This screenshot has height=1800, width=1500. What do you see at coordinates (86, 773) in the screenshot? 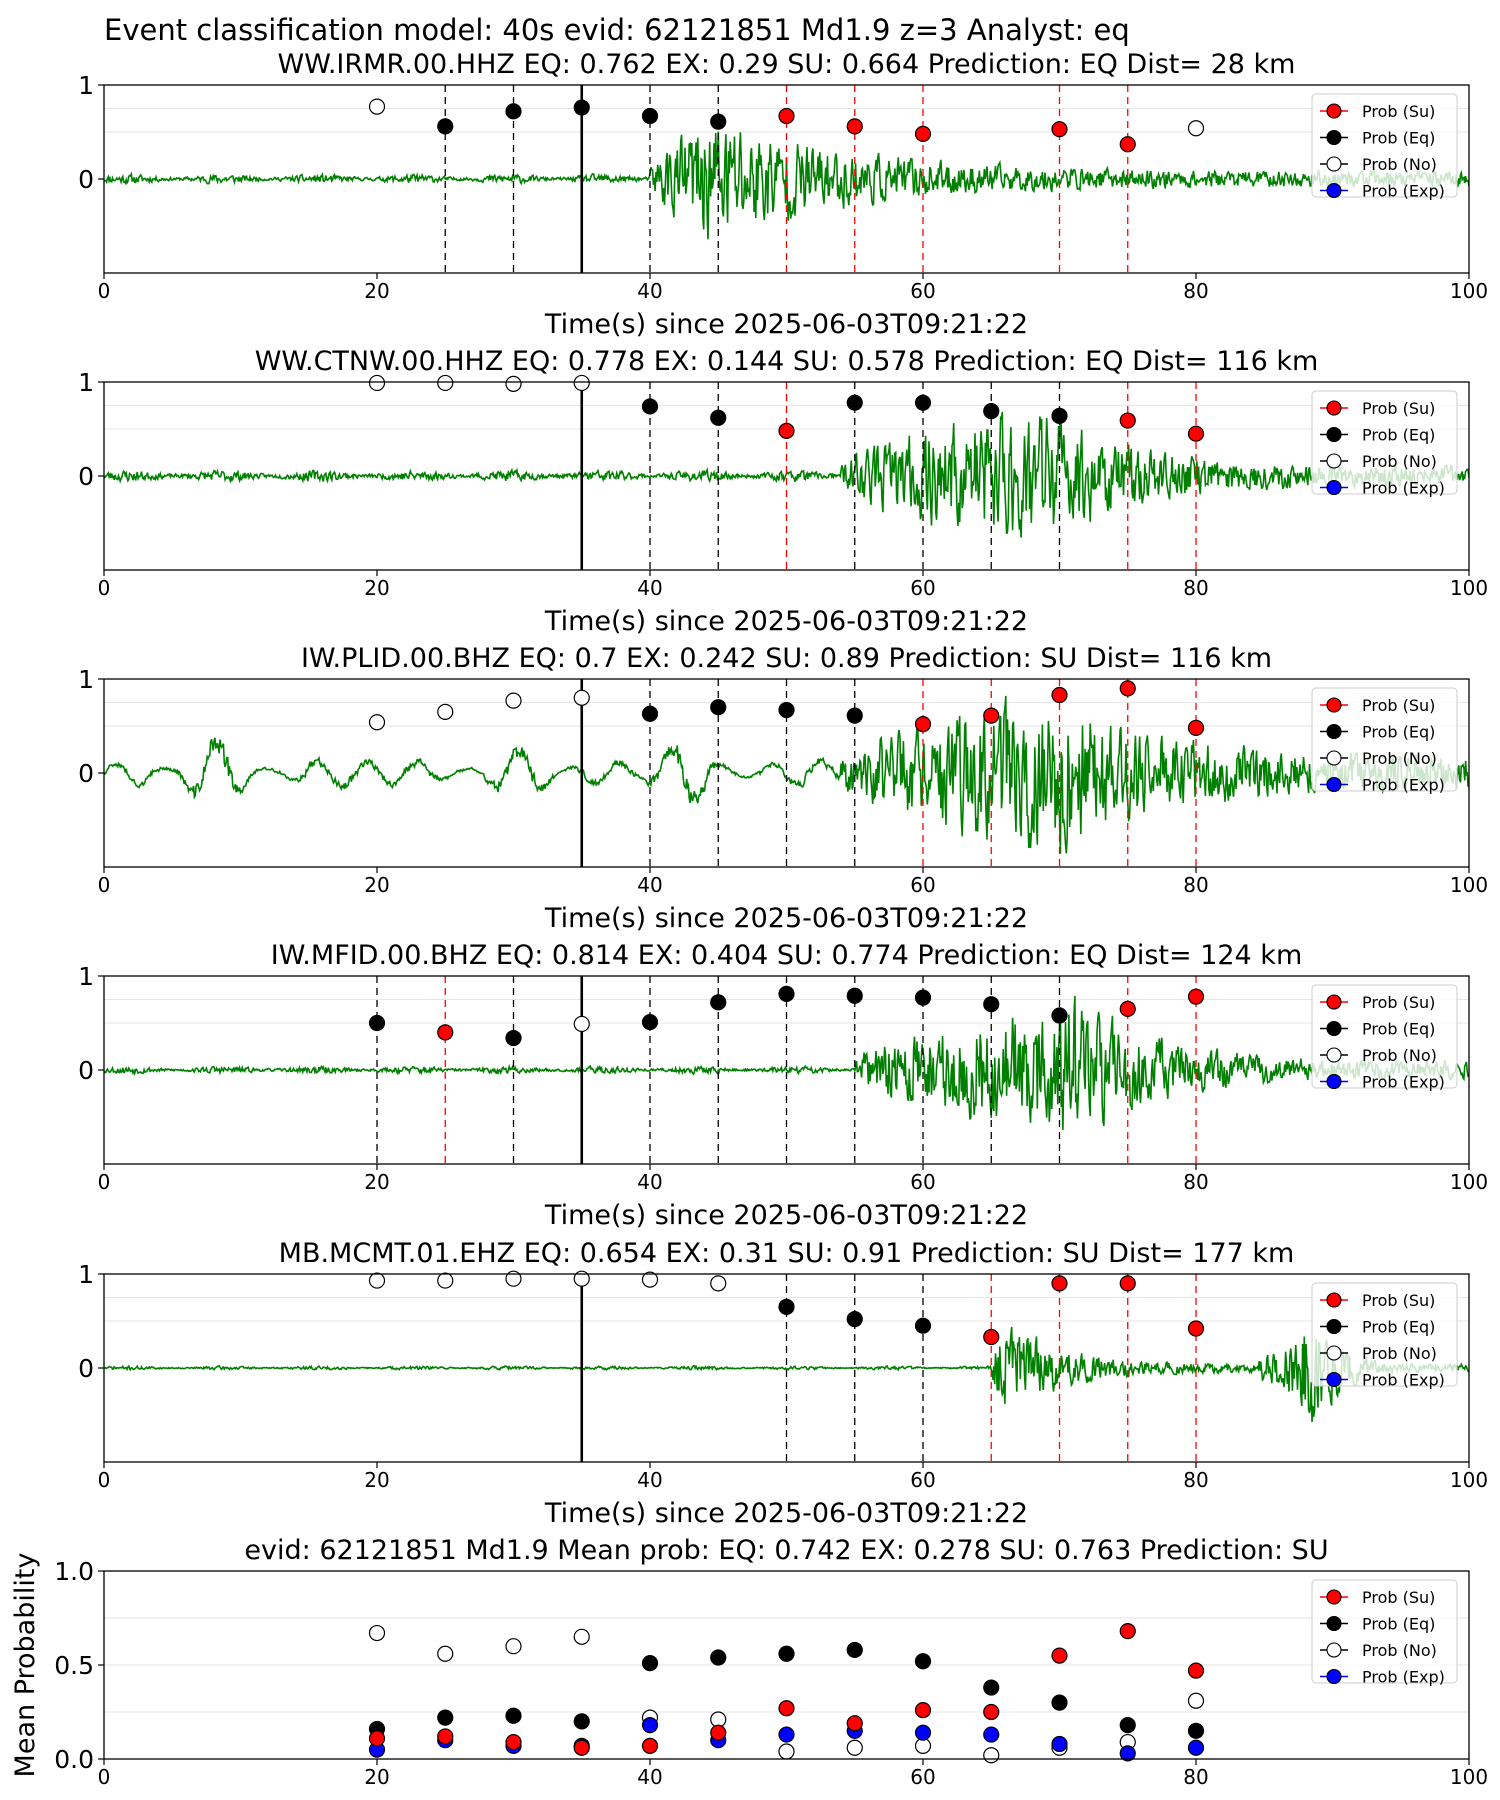
I see `y-tick-label: 0` at bounding box center [86, 773].